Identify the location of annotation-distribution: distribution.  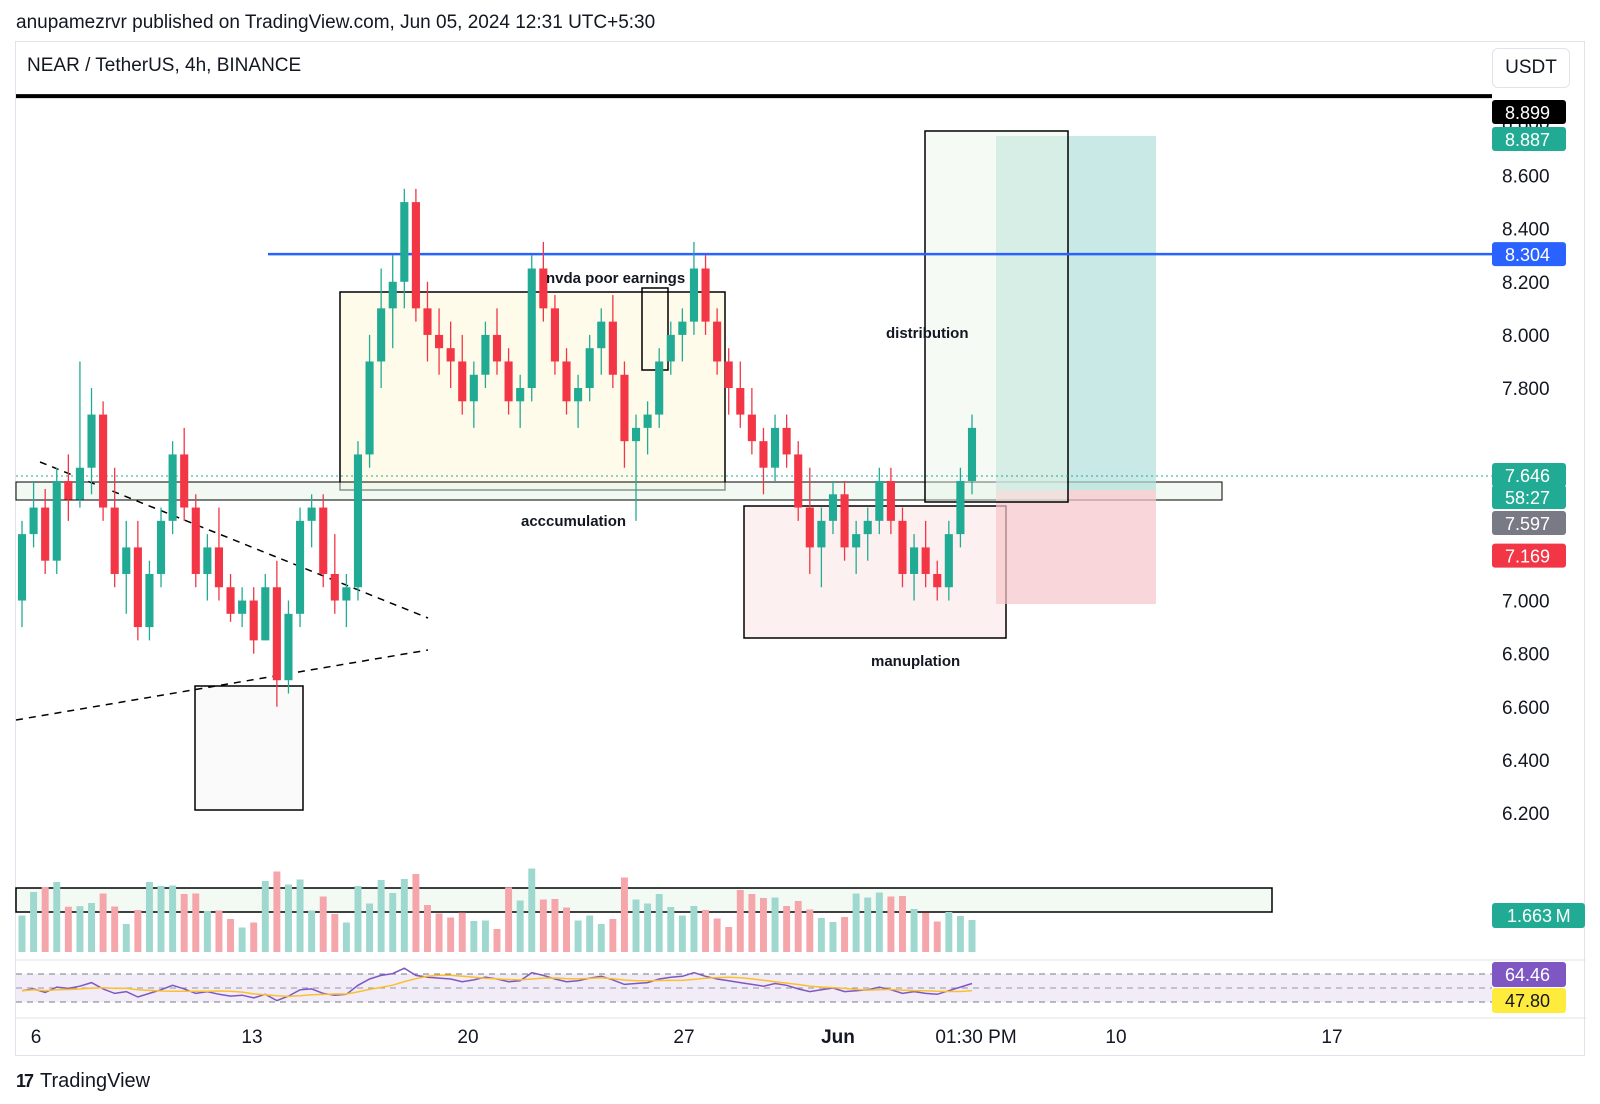
(927, 333).